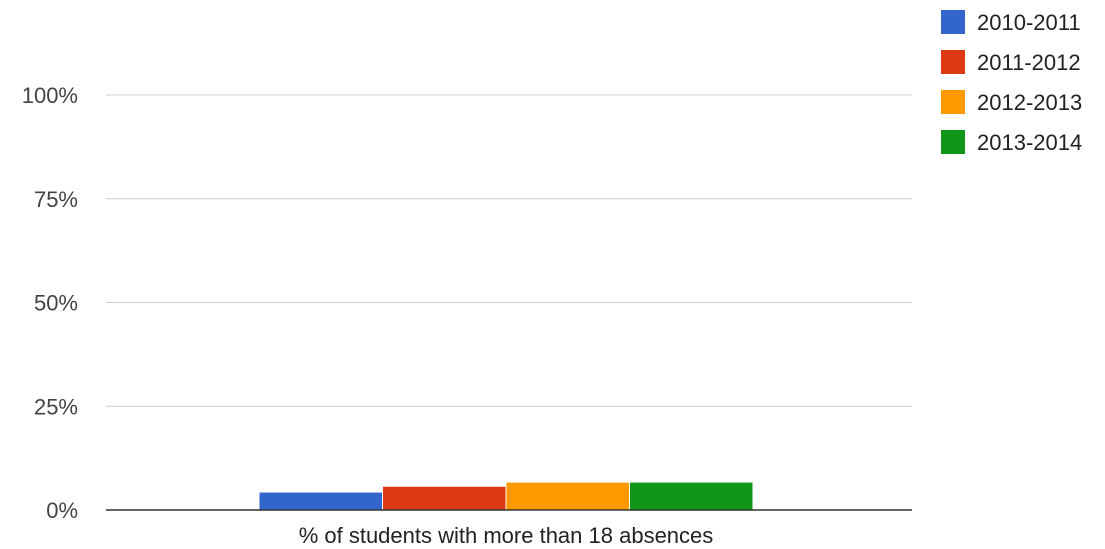 The height and width of the screenshot is (549, 1105). What do you see at coordinates (62, 510) in the screenshot?
I see `y-tick-label: 0%` at bounding box center [62, 510].